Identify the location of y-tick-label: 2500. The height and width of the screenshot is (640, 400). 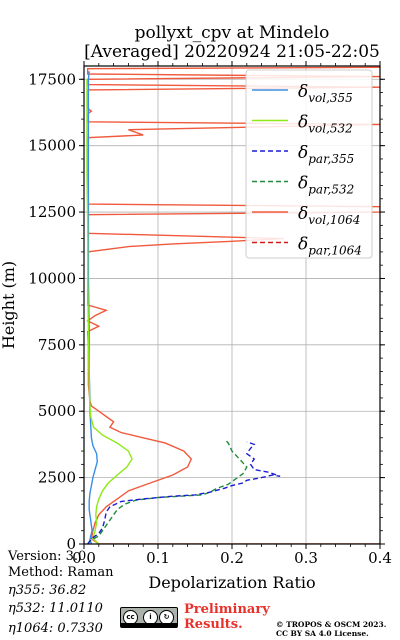
(57, 478).